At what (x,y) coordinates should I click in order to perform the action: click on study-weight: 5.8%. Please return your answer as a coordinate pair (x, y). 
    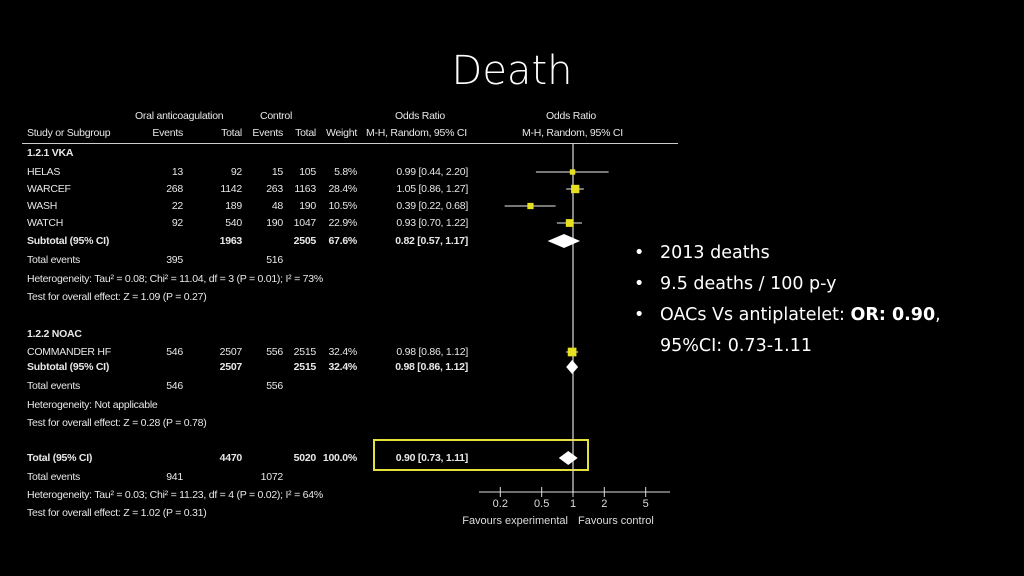
    Looking at the image, I should click on (345, 172).